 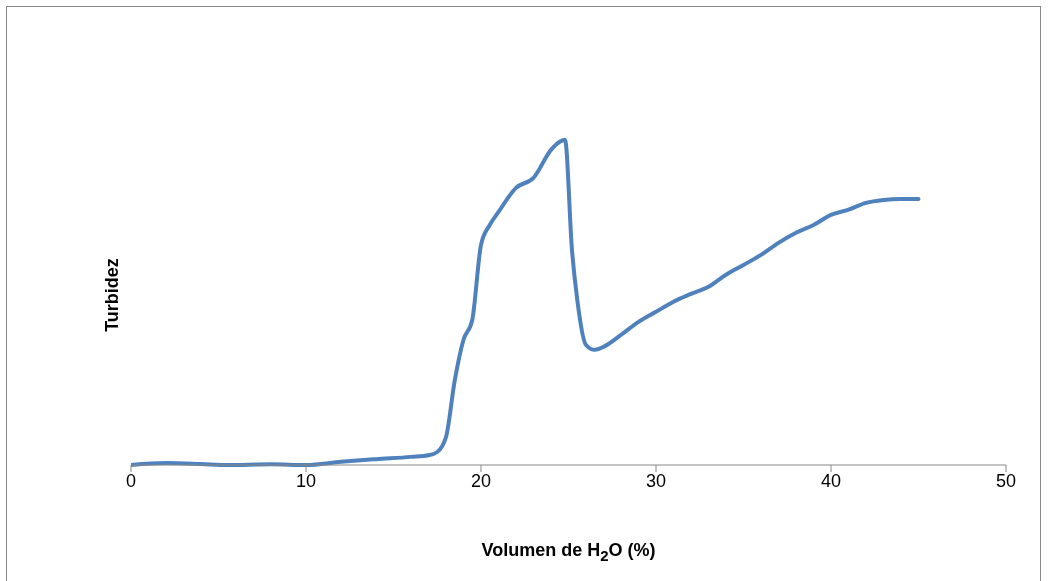 What do you see at coordinates (1006, 480) in the screenshot?
I see `x-tick-label: 50` at bounding box center [1006, 480].